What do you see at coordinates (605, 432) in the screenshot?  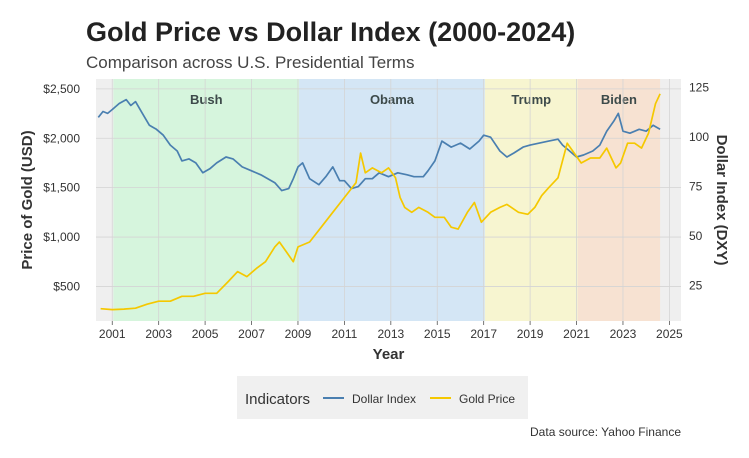 I see `data-source-caption: Data source: Yahoo Finance` at bounding box center [605, 432].